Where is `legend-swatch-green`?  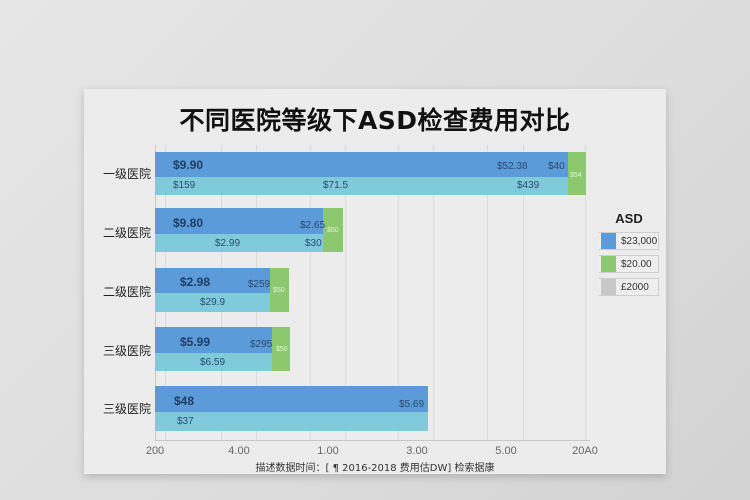
legend-swatch-green is located at coordinates (608, 264).